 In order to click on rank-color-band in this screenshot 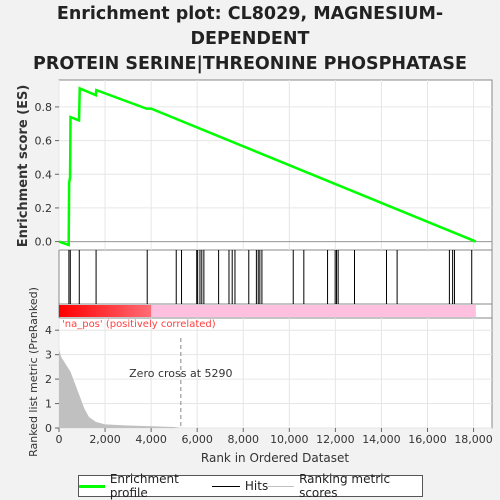, I will do `click(267, 311)`.